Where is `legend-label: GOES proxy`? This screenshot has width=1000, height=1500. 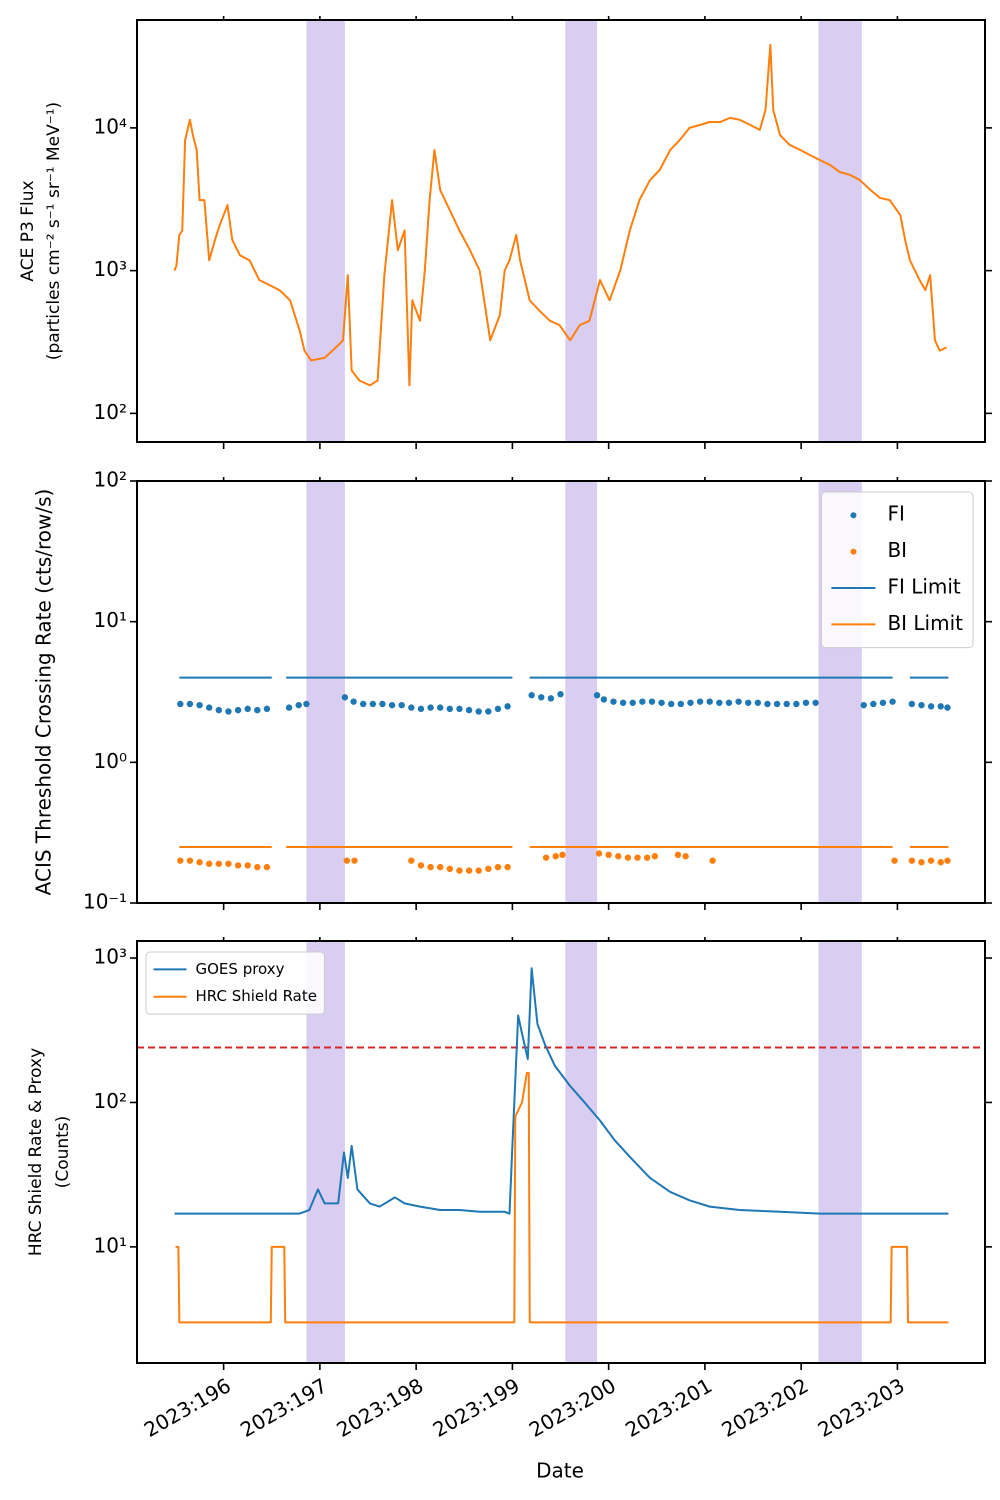 legend-label: GOES proxy is located at coordinates (240, 969).